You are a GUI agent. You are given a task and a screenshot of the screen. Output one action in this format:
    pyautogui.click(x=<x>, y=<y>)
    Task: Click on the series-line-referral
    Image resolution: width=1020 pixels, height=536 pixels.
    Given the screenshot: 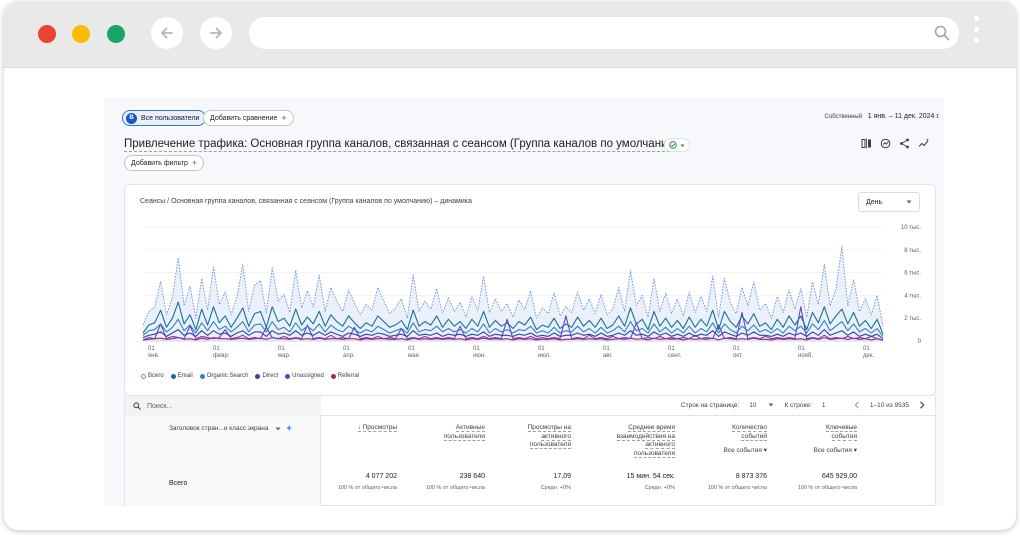 What is the action you would take?
    pyautogui.click(x=513, y=339)
    